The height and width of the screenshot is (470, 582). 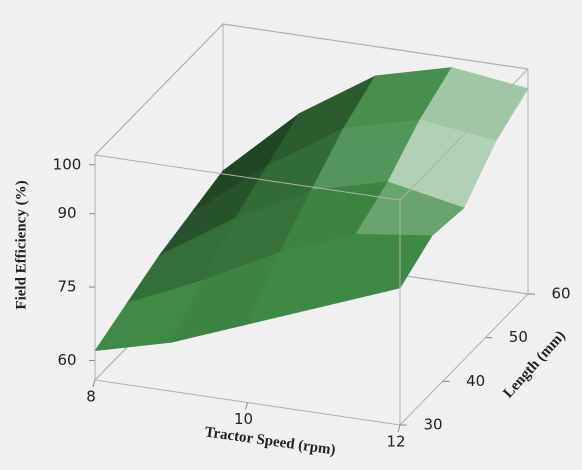 I want to click on y-tick-label: 60, so click(x=560, y=294).